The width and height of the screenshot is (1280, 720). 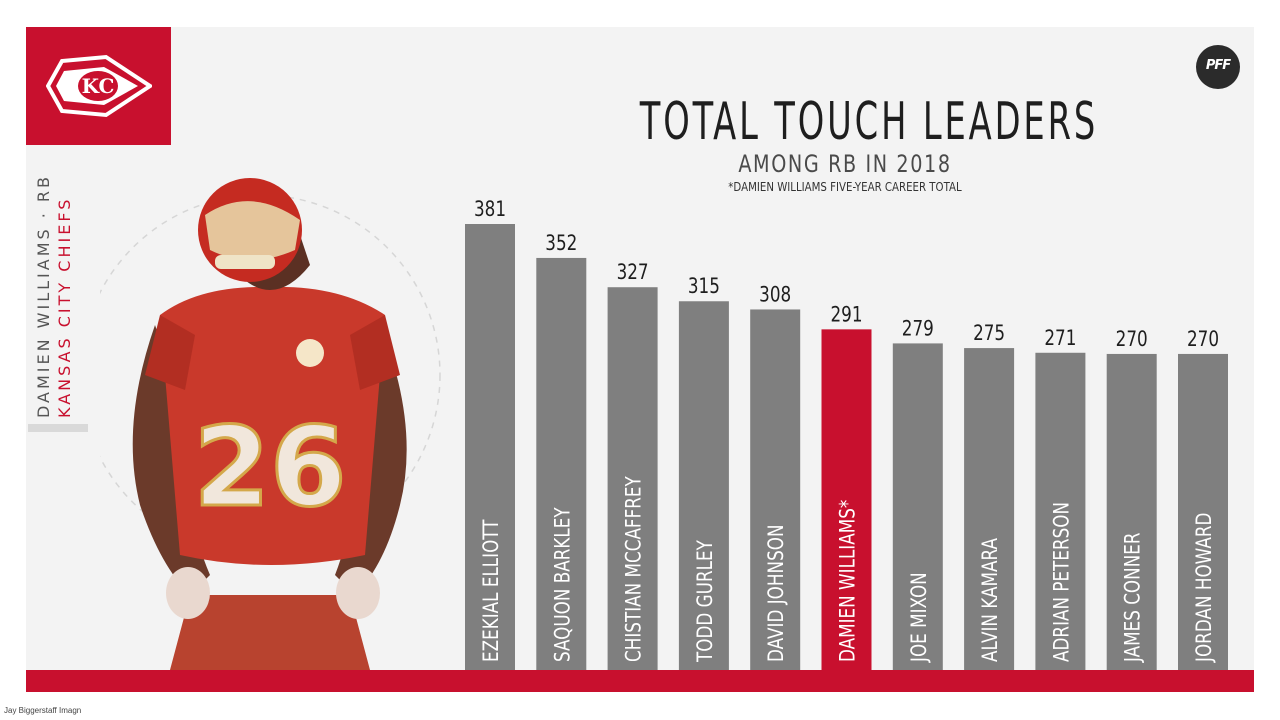 I want to click on bar-value-label: 352, so click(x=561, y=243).